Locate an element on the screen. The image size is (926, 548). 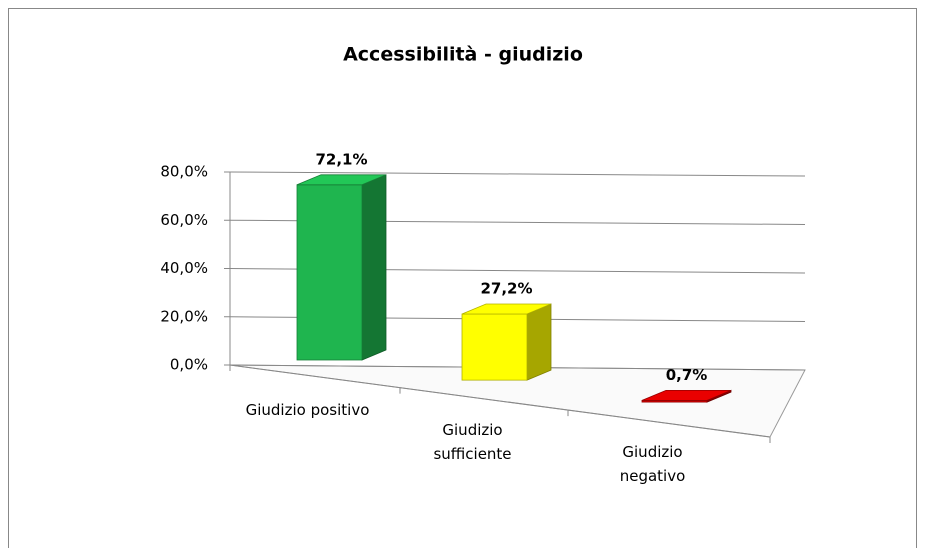
x-tick-label: Giudizio positivo is located at coordinates (307, 410).